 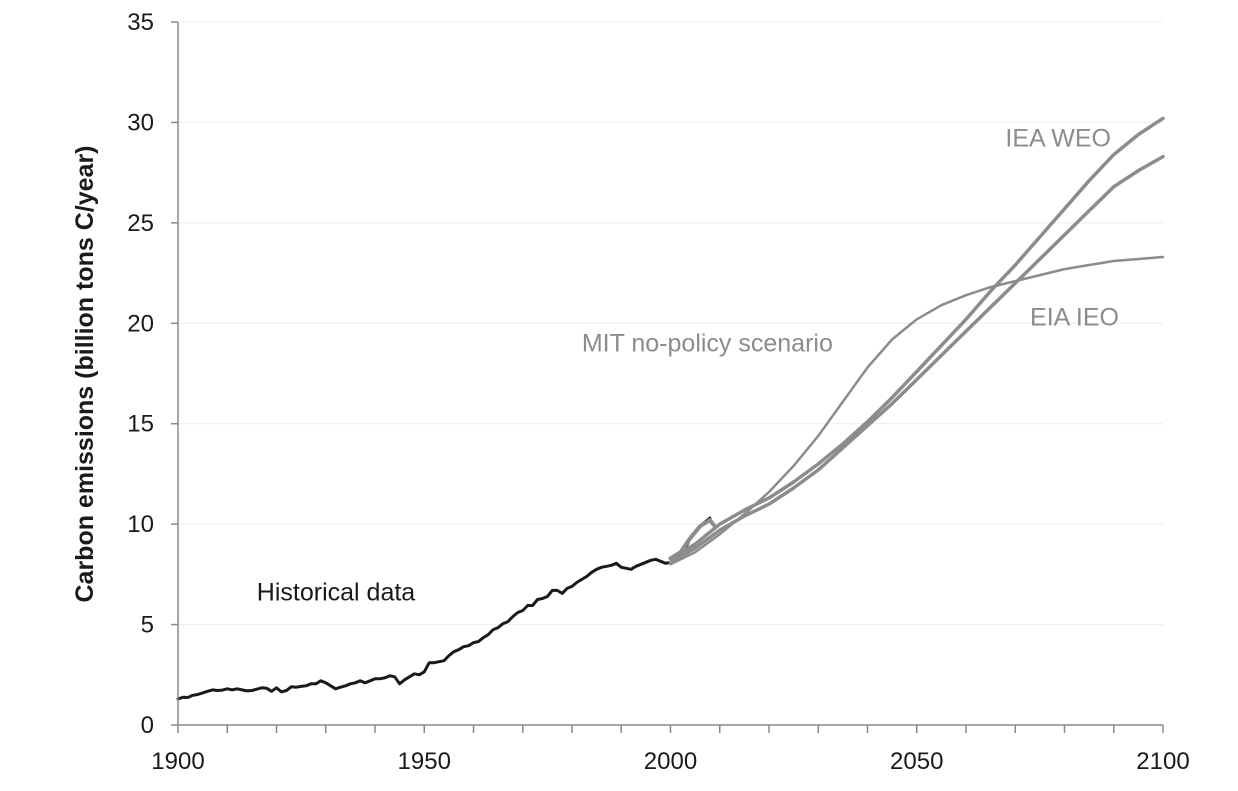 I want to click on y-tick-label: 35, so click(x=140, y=22).